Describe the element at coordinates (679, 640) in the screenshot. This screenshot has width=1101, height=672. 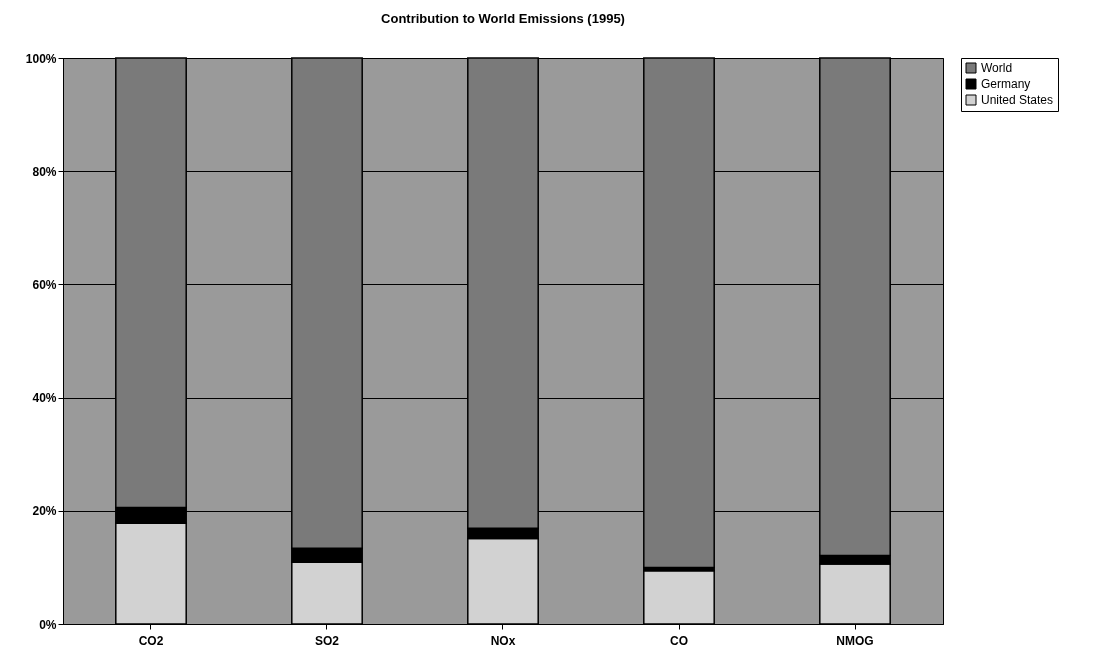
I see `x-tick-label: CO` at that location.